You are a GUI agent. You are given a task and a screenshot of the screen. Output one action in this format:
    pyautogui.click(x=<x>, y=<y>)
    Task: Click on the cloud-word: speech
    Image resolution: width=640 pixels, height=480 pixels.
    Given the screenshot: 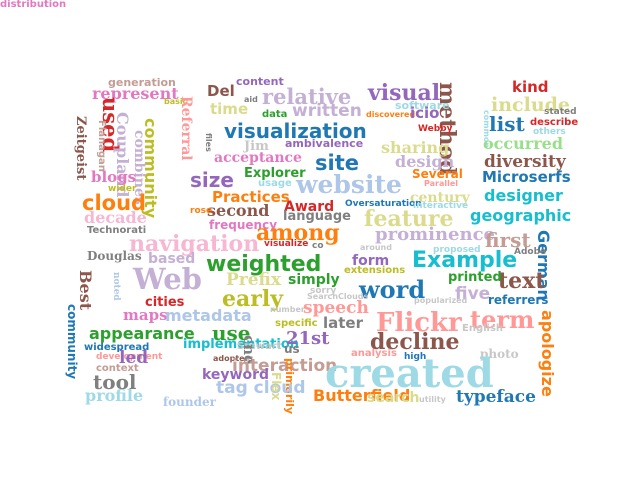 What is the action you would take?
    pyautogui.click(x=336, y=308)
    